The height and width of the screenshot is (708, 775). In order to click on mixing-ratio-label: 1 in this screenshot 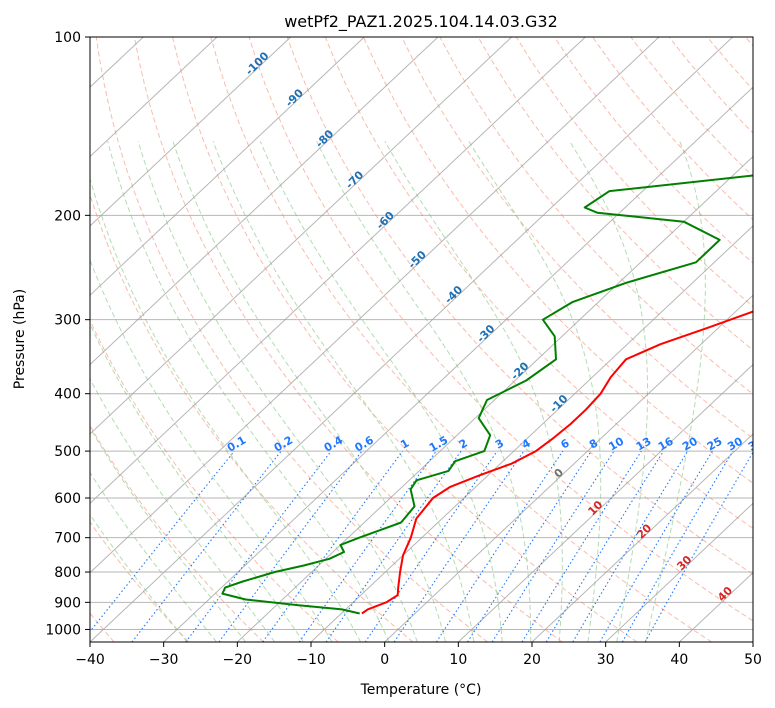, I will do `click(404, 444)`.